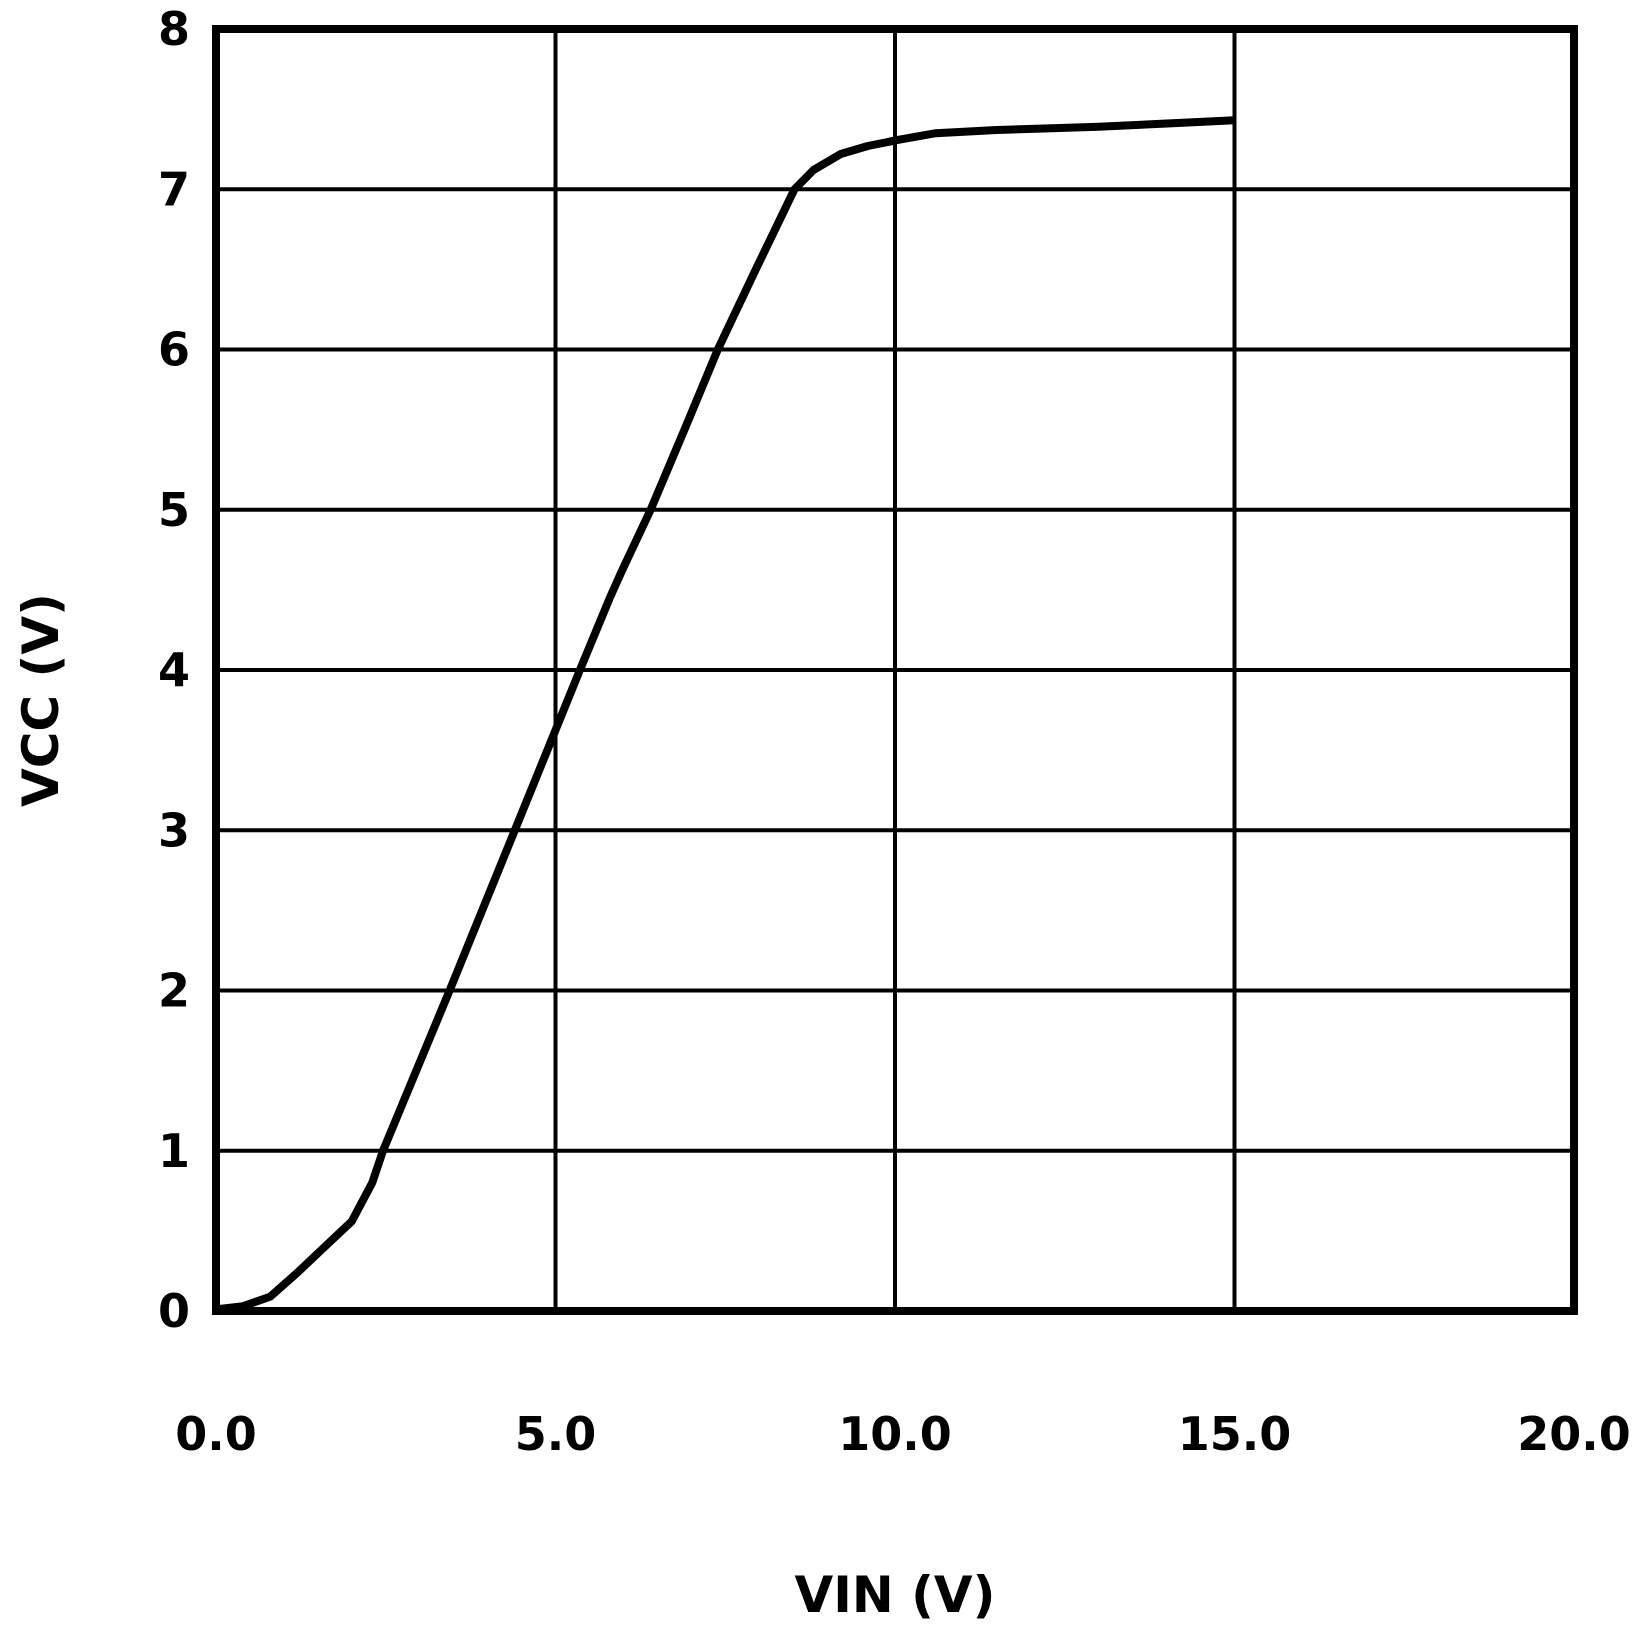  I want to click on y-tick-label: 0, so click(174, 1311).